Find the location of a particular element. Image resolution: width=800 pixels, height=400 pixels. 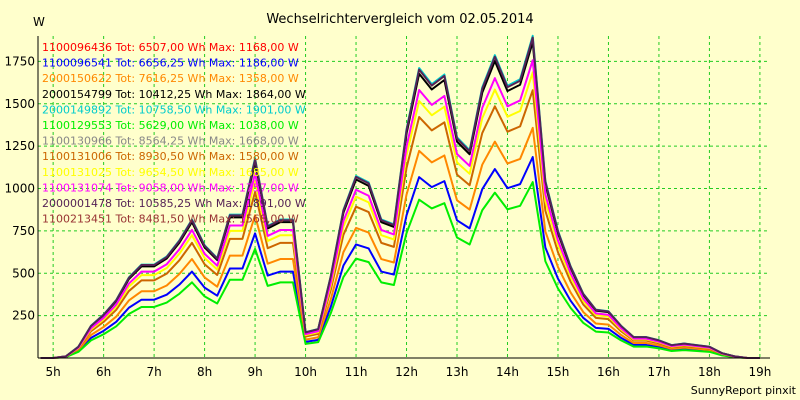

x-tick-label: 18h is located at coordinates (709, 372).